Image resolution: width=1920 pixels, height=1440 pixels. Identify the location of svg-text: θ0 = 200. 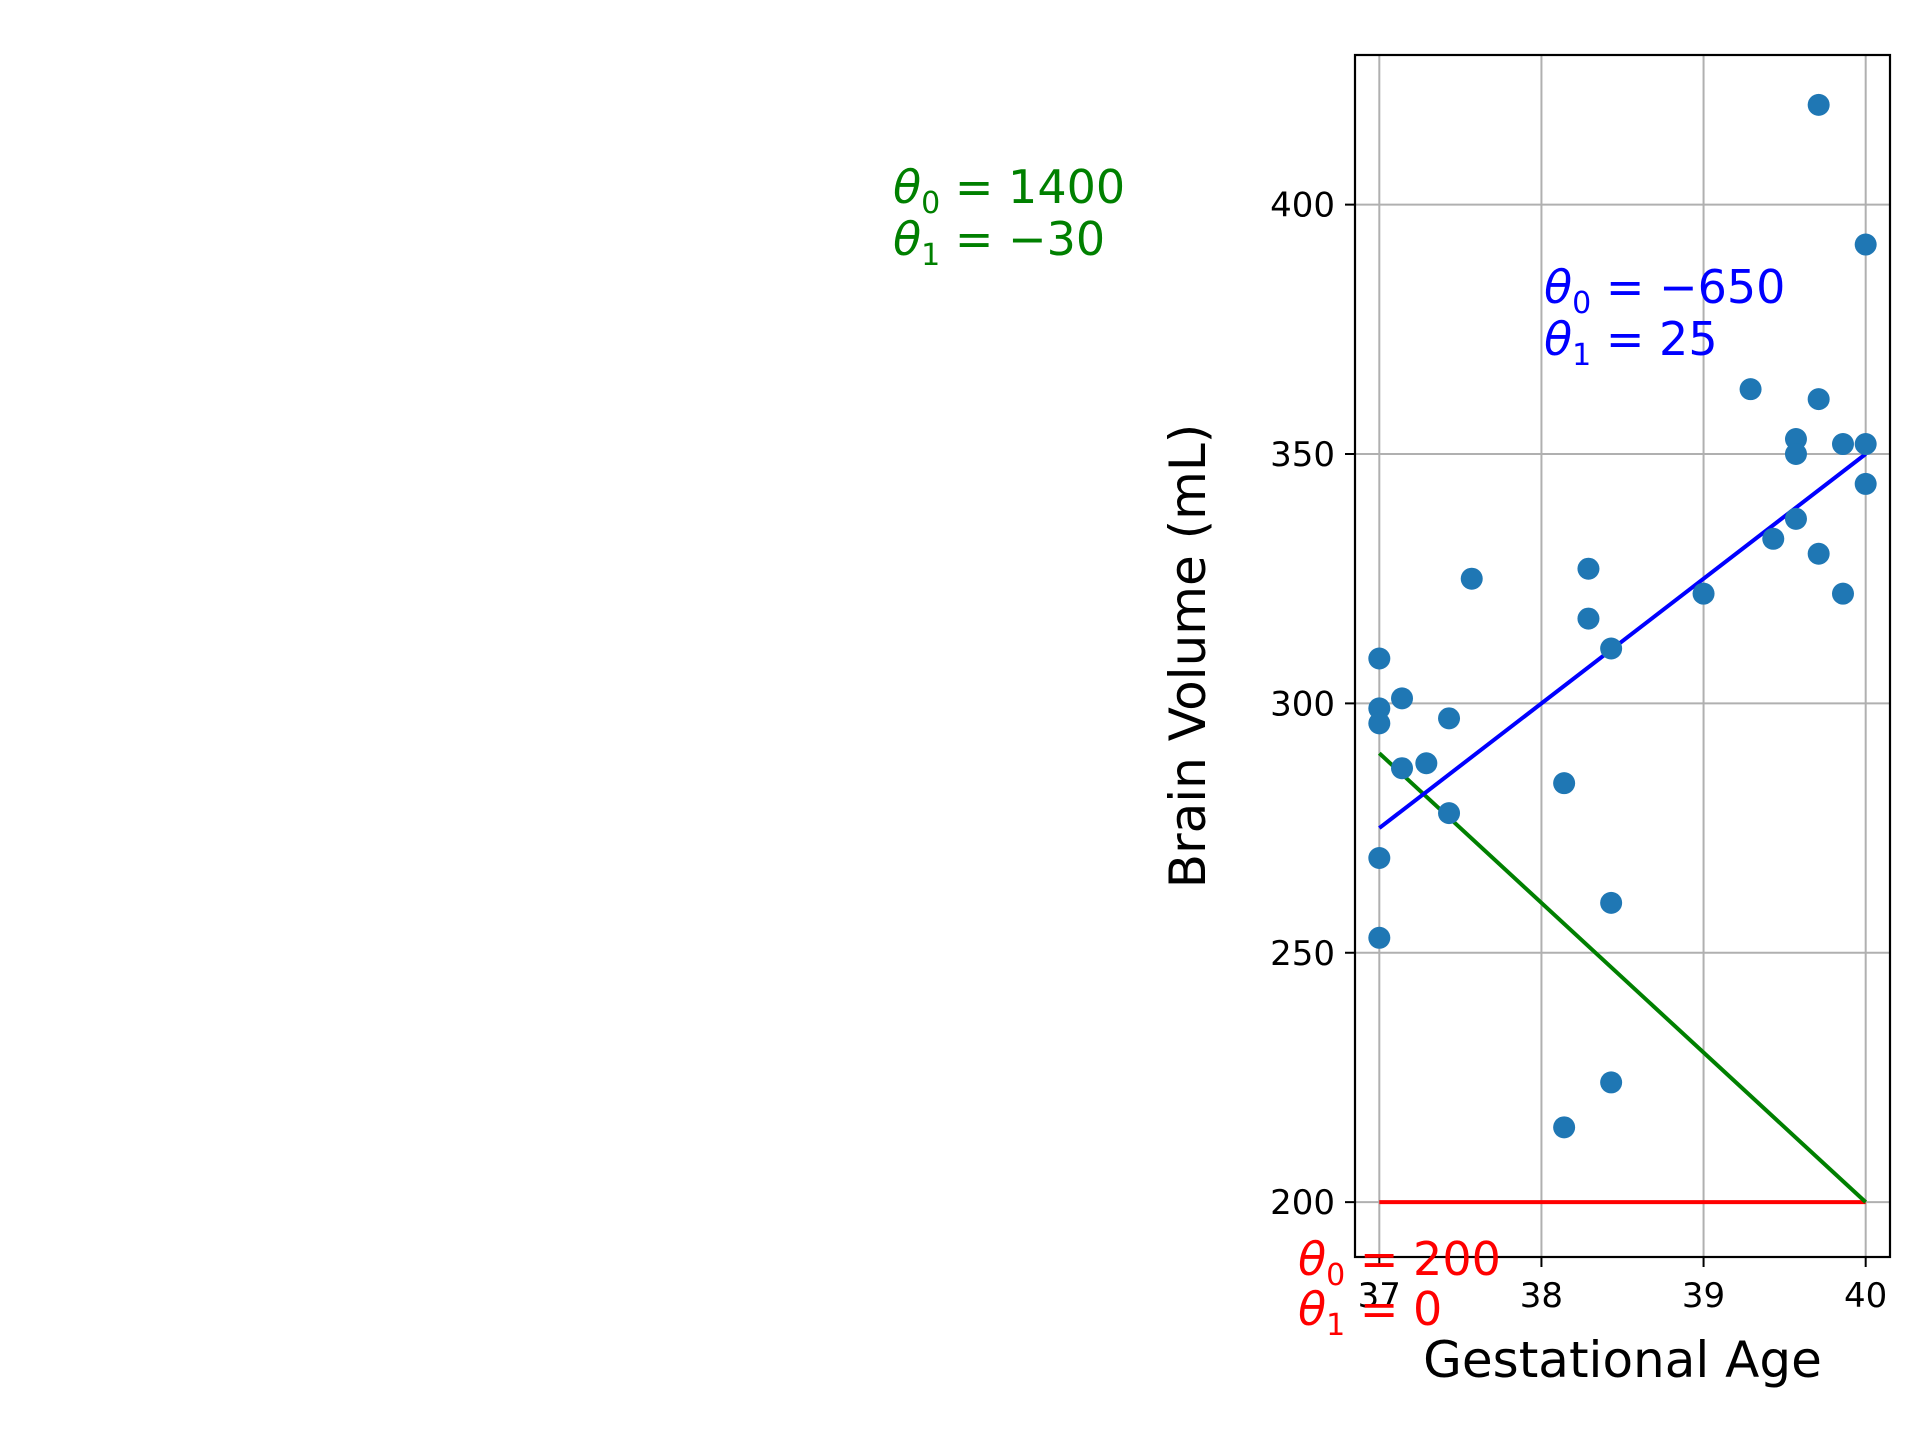
(1399, 1262).